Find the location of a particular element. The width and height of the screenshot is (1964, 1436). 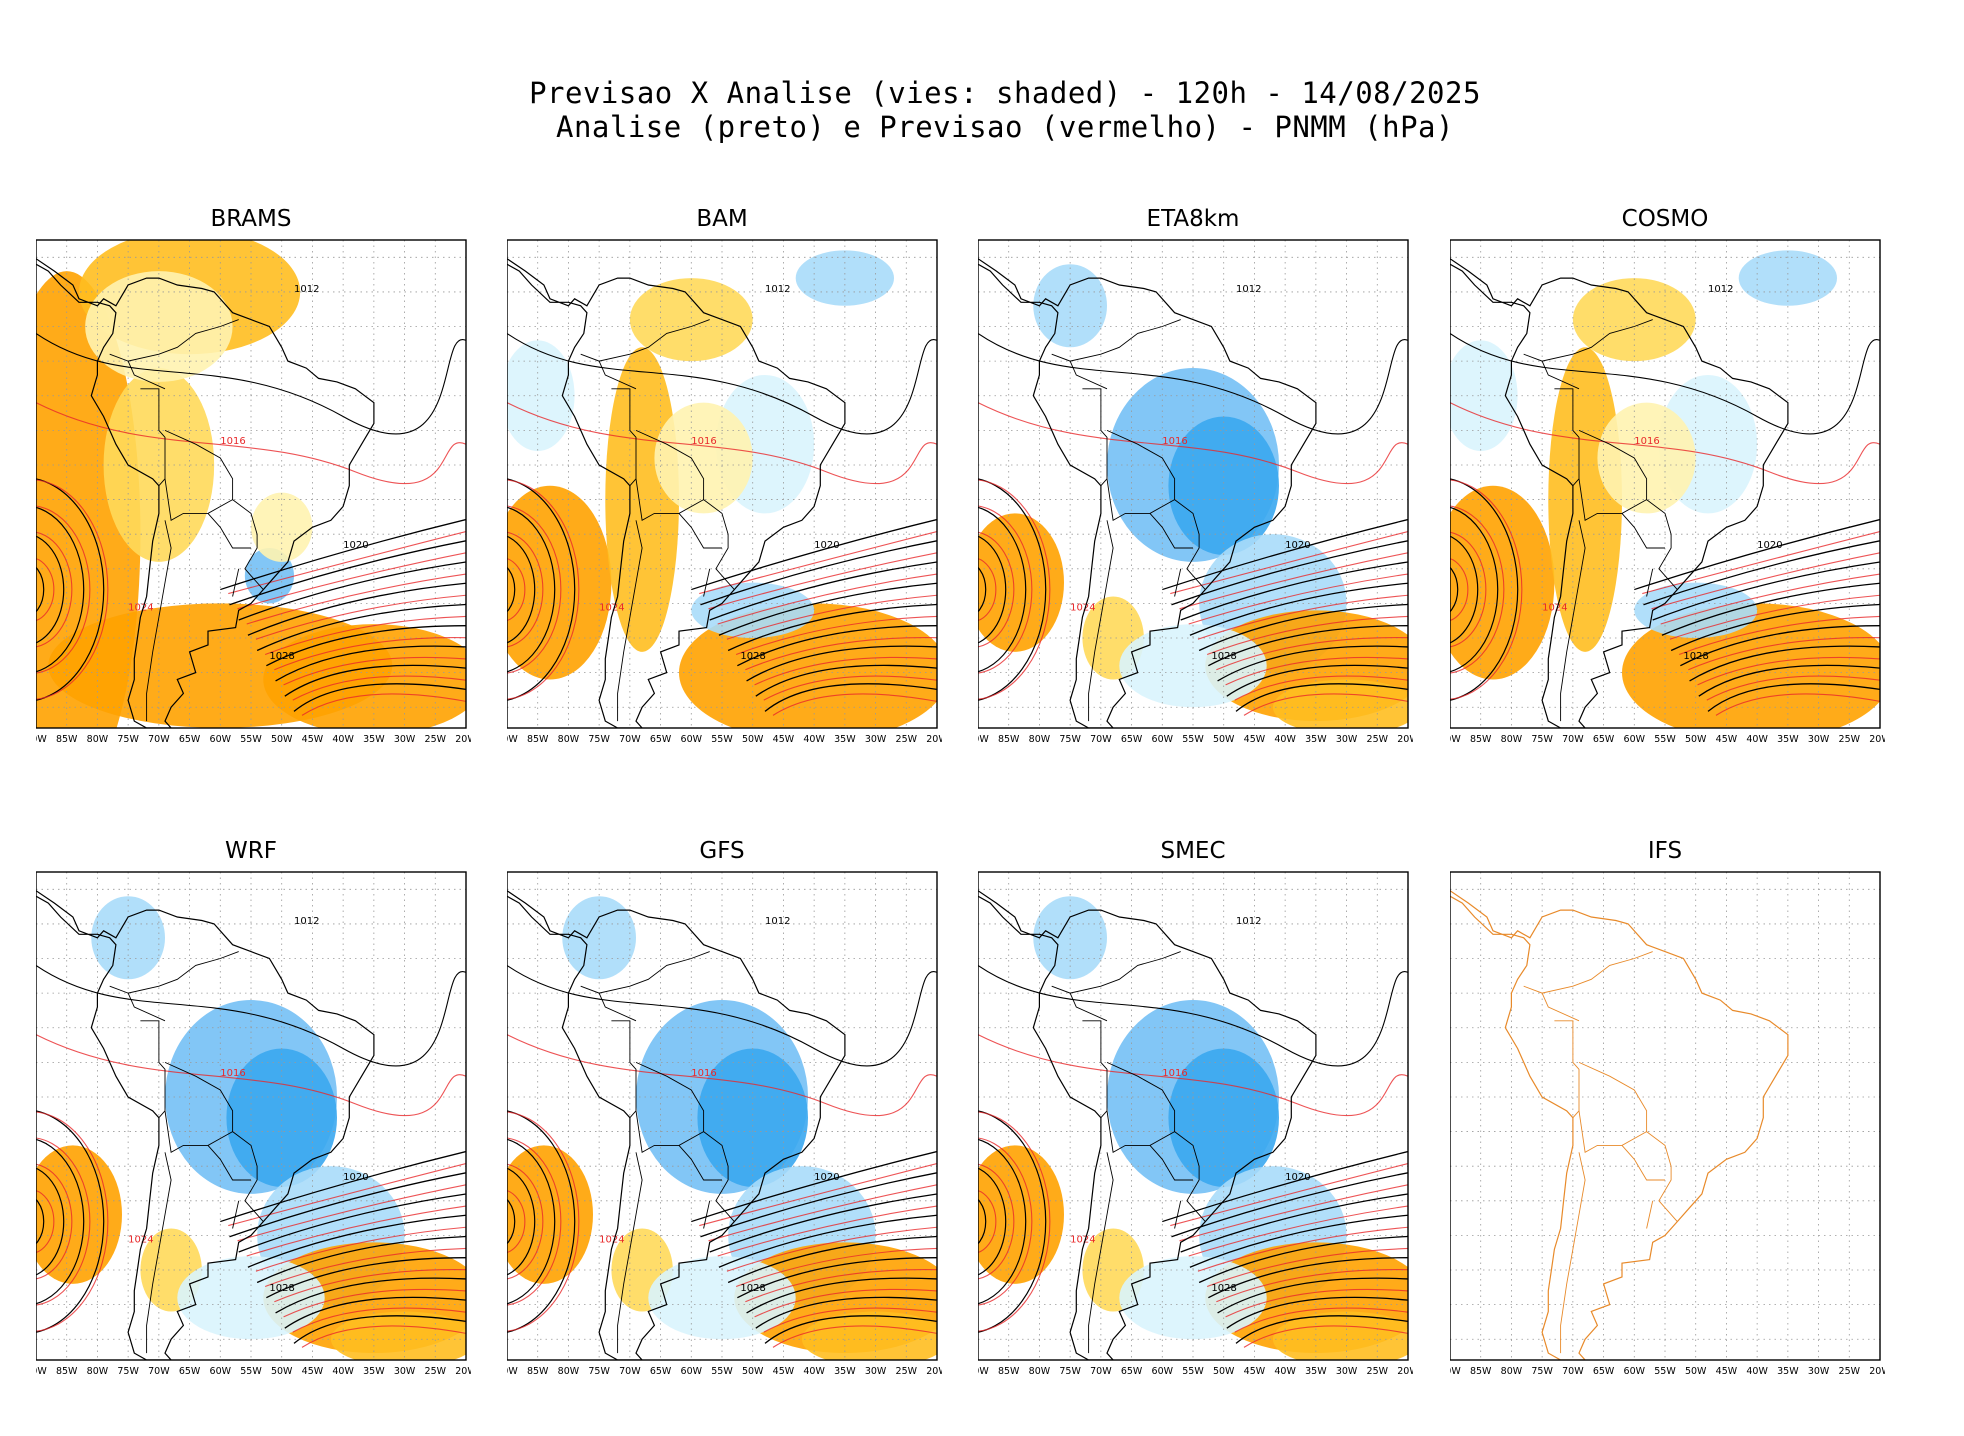

map-field: 1012 1016 1020 1024 1028 is located at coordinates (1665, 484).